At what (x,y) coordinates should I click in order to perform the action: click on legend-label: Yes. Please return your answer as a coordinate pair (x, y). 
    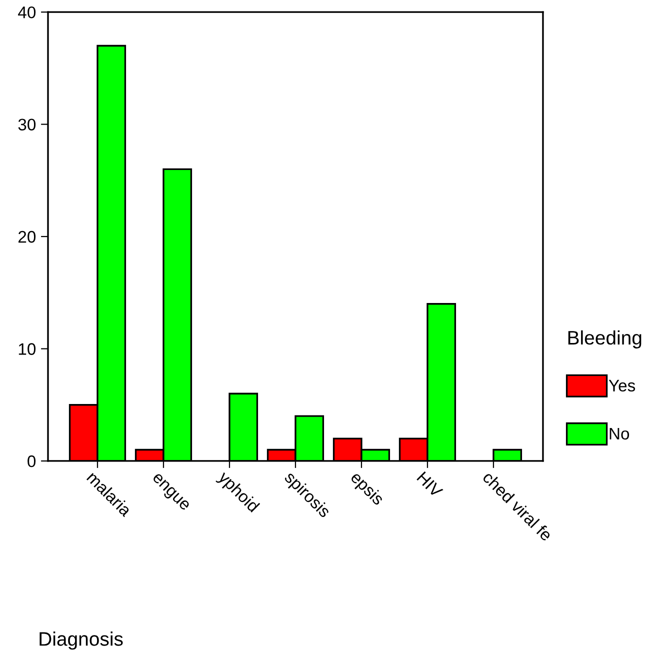
    Looking at the image, I should click on (622, 386).